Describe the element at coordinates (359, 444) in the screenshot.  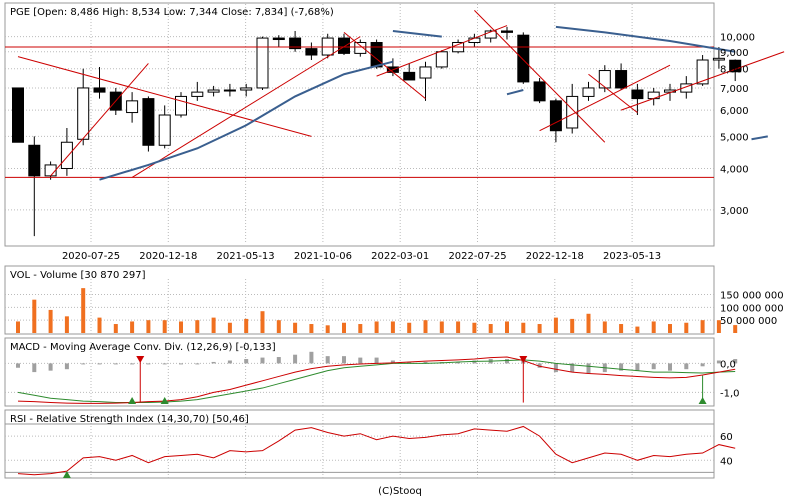
I see `rsi-panel` at that location.